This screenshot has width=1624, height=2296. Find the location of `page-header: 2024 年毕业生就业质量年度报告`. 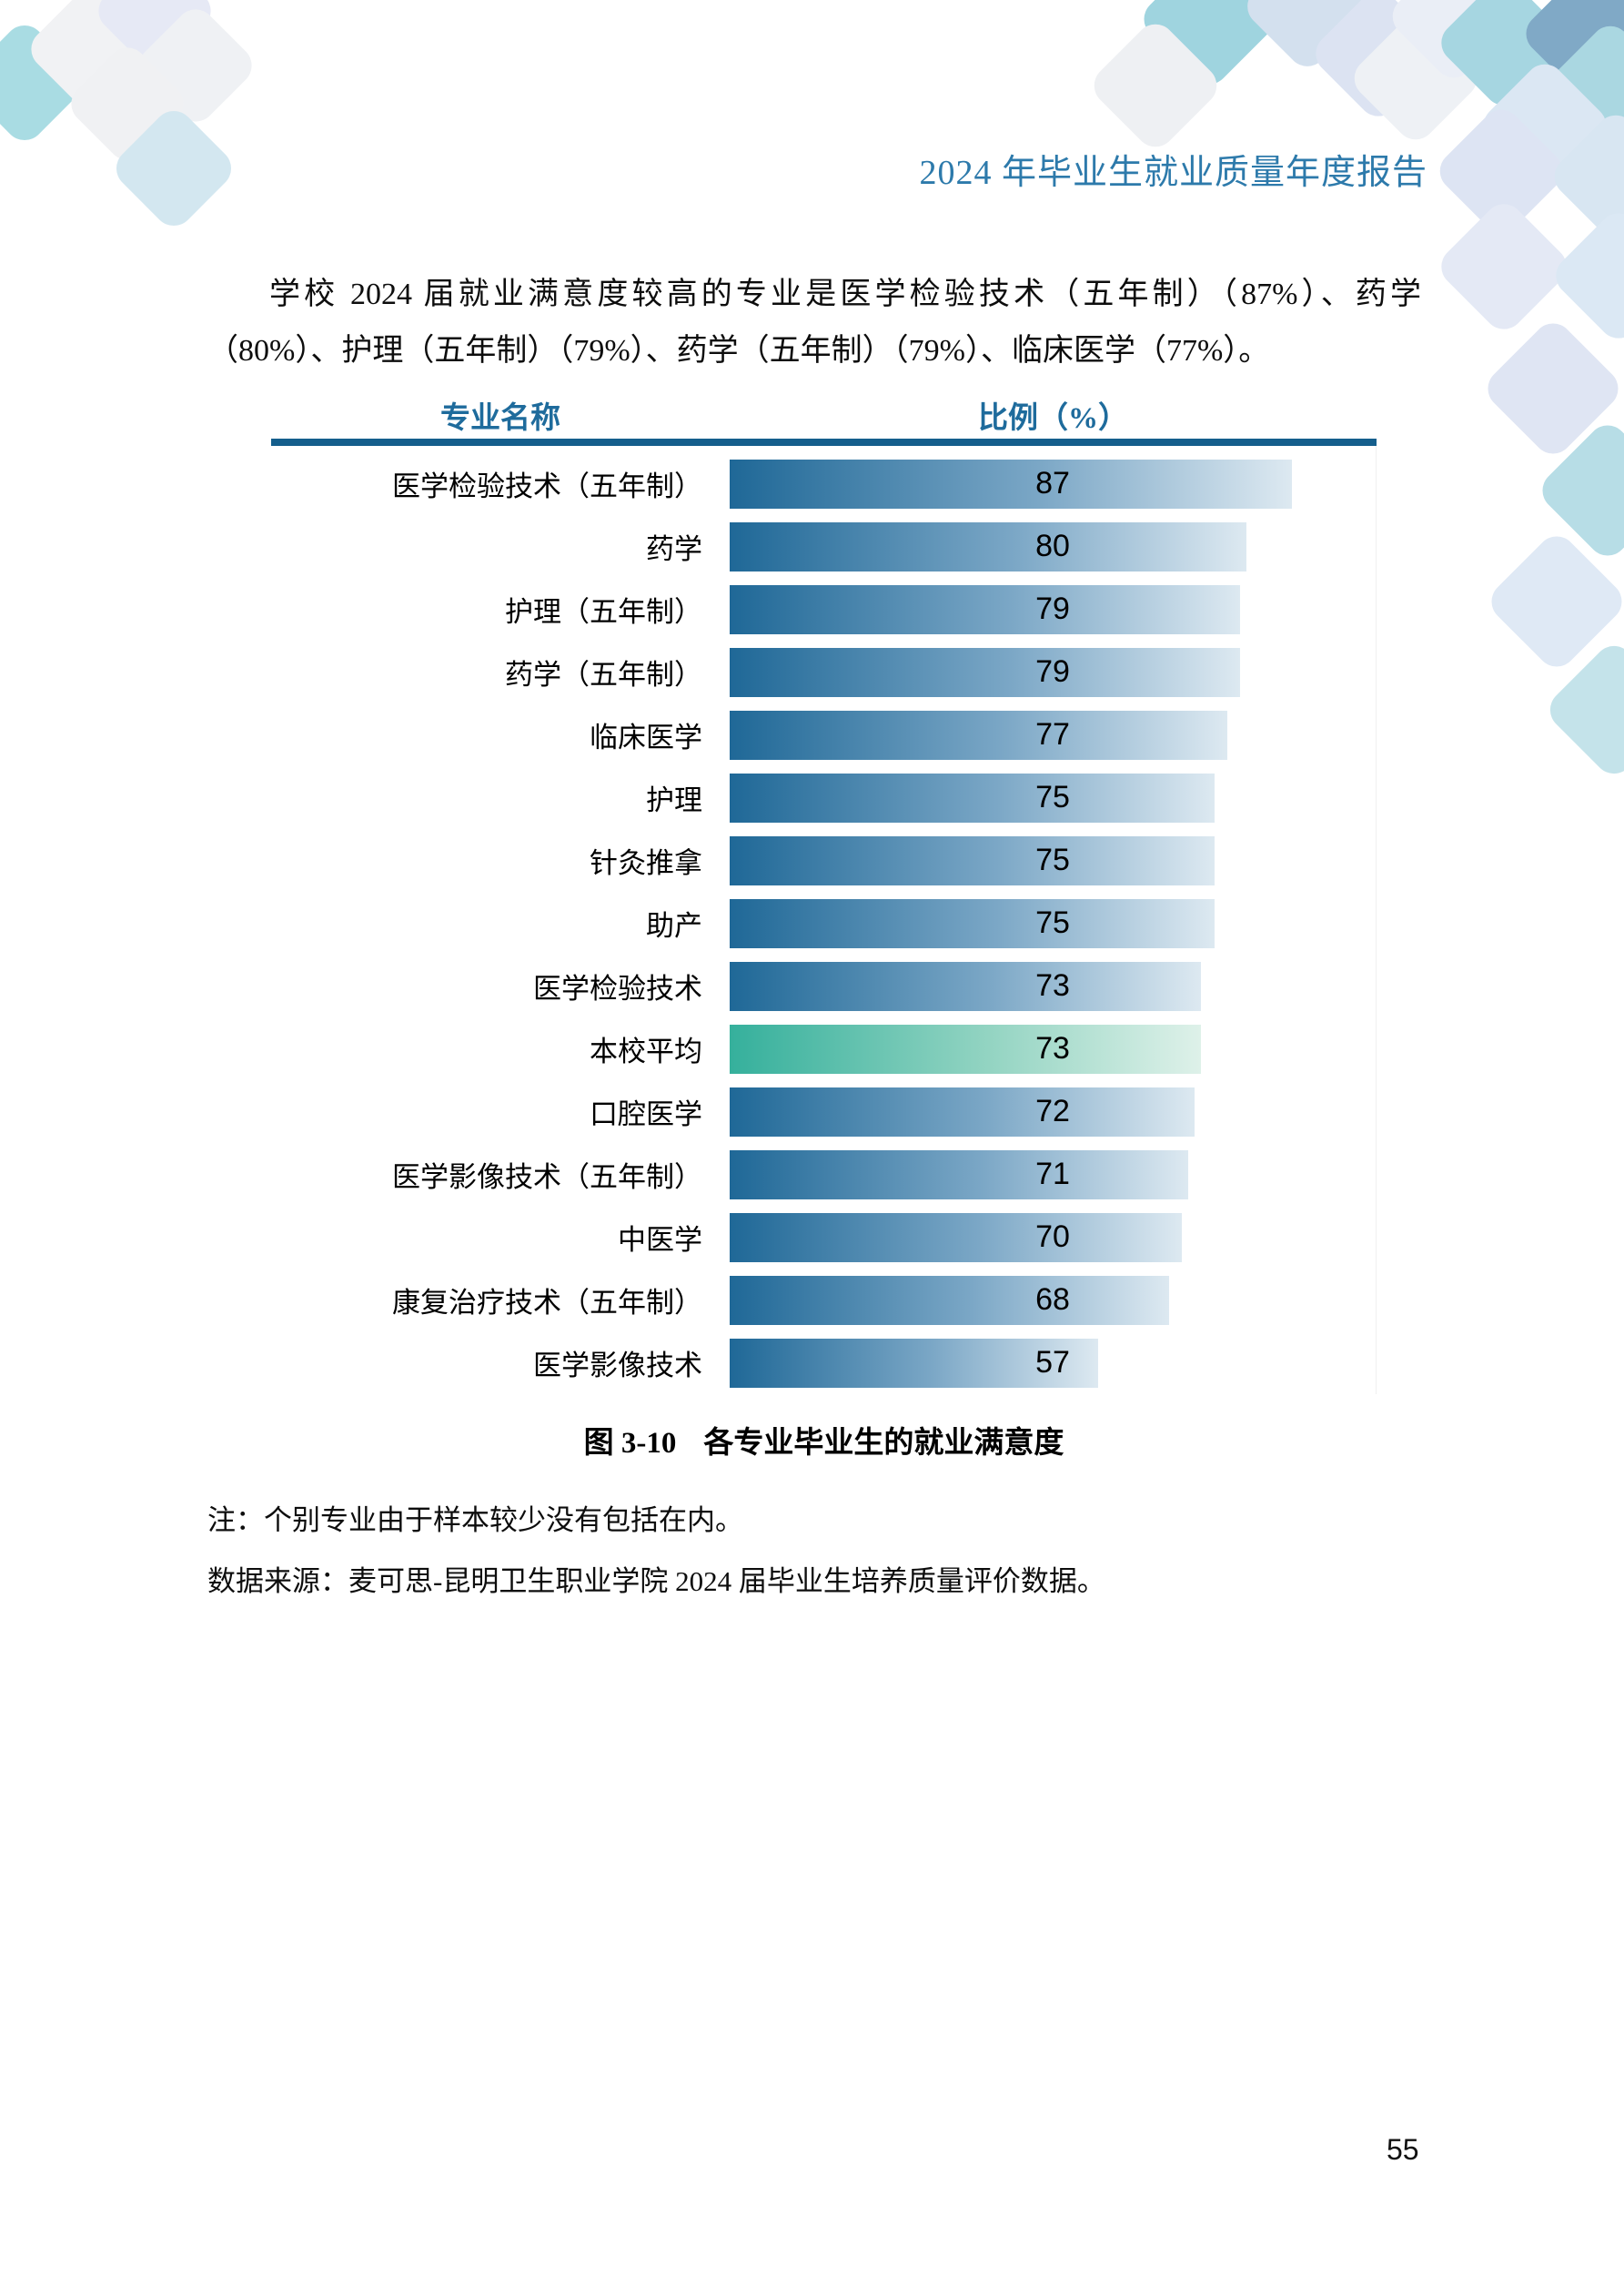

page-header: 2024 年毕业生就业质量年度报告 is located at coordinates (1173, 169).